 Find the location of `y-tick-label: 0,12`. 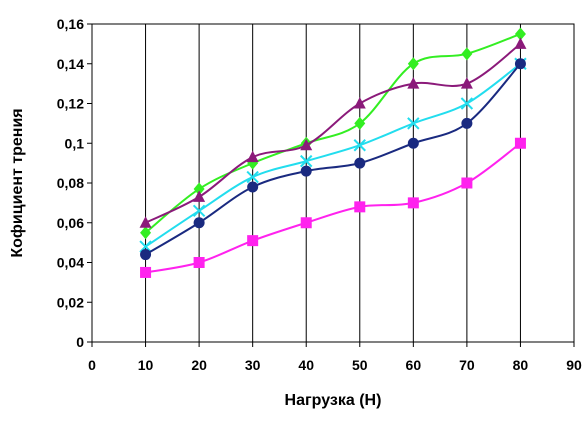

y-tick-label: 0,12 is located at coordinates (70, 104).